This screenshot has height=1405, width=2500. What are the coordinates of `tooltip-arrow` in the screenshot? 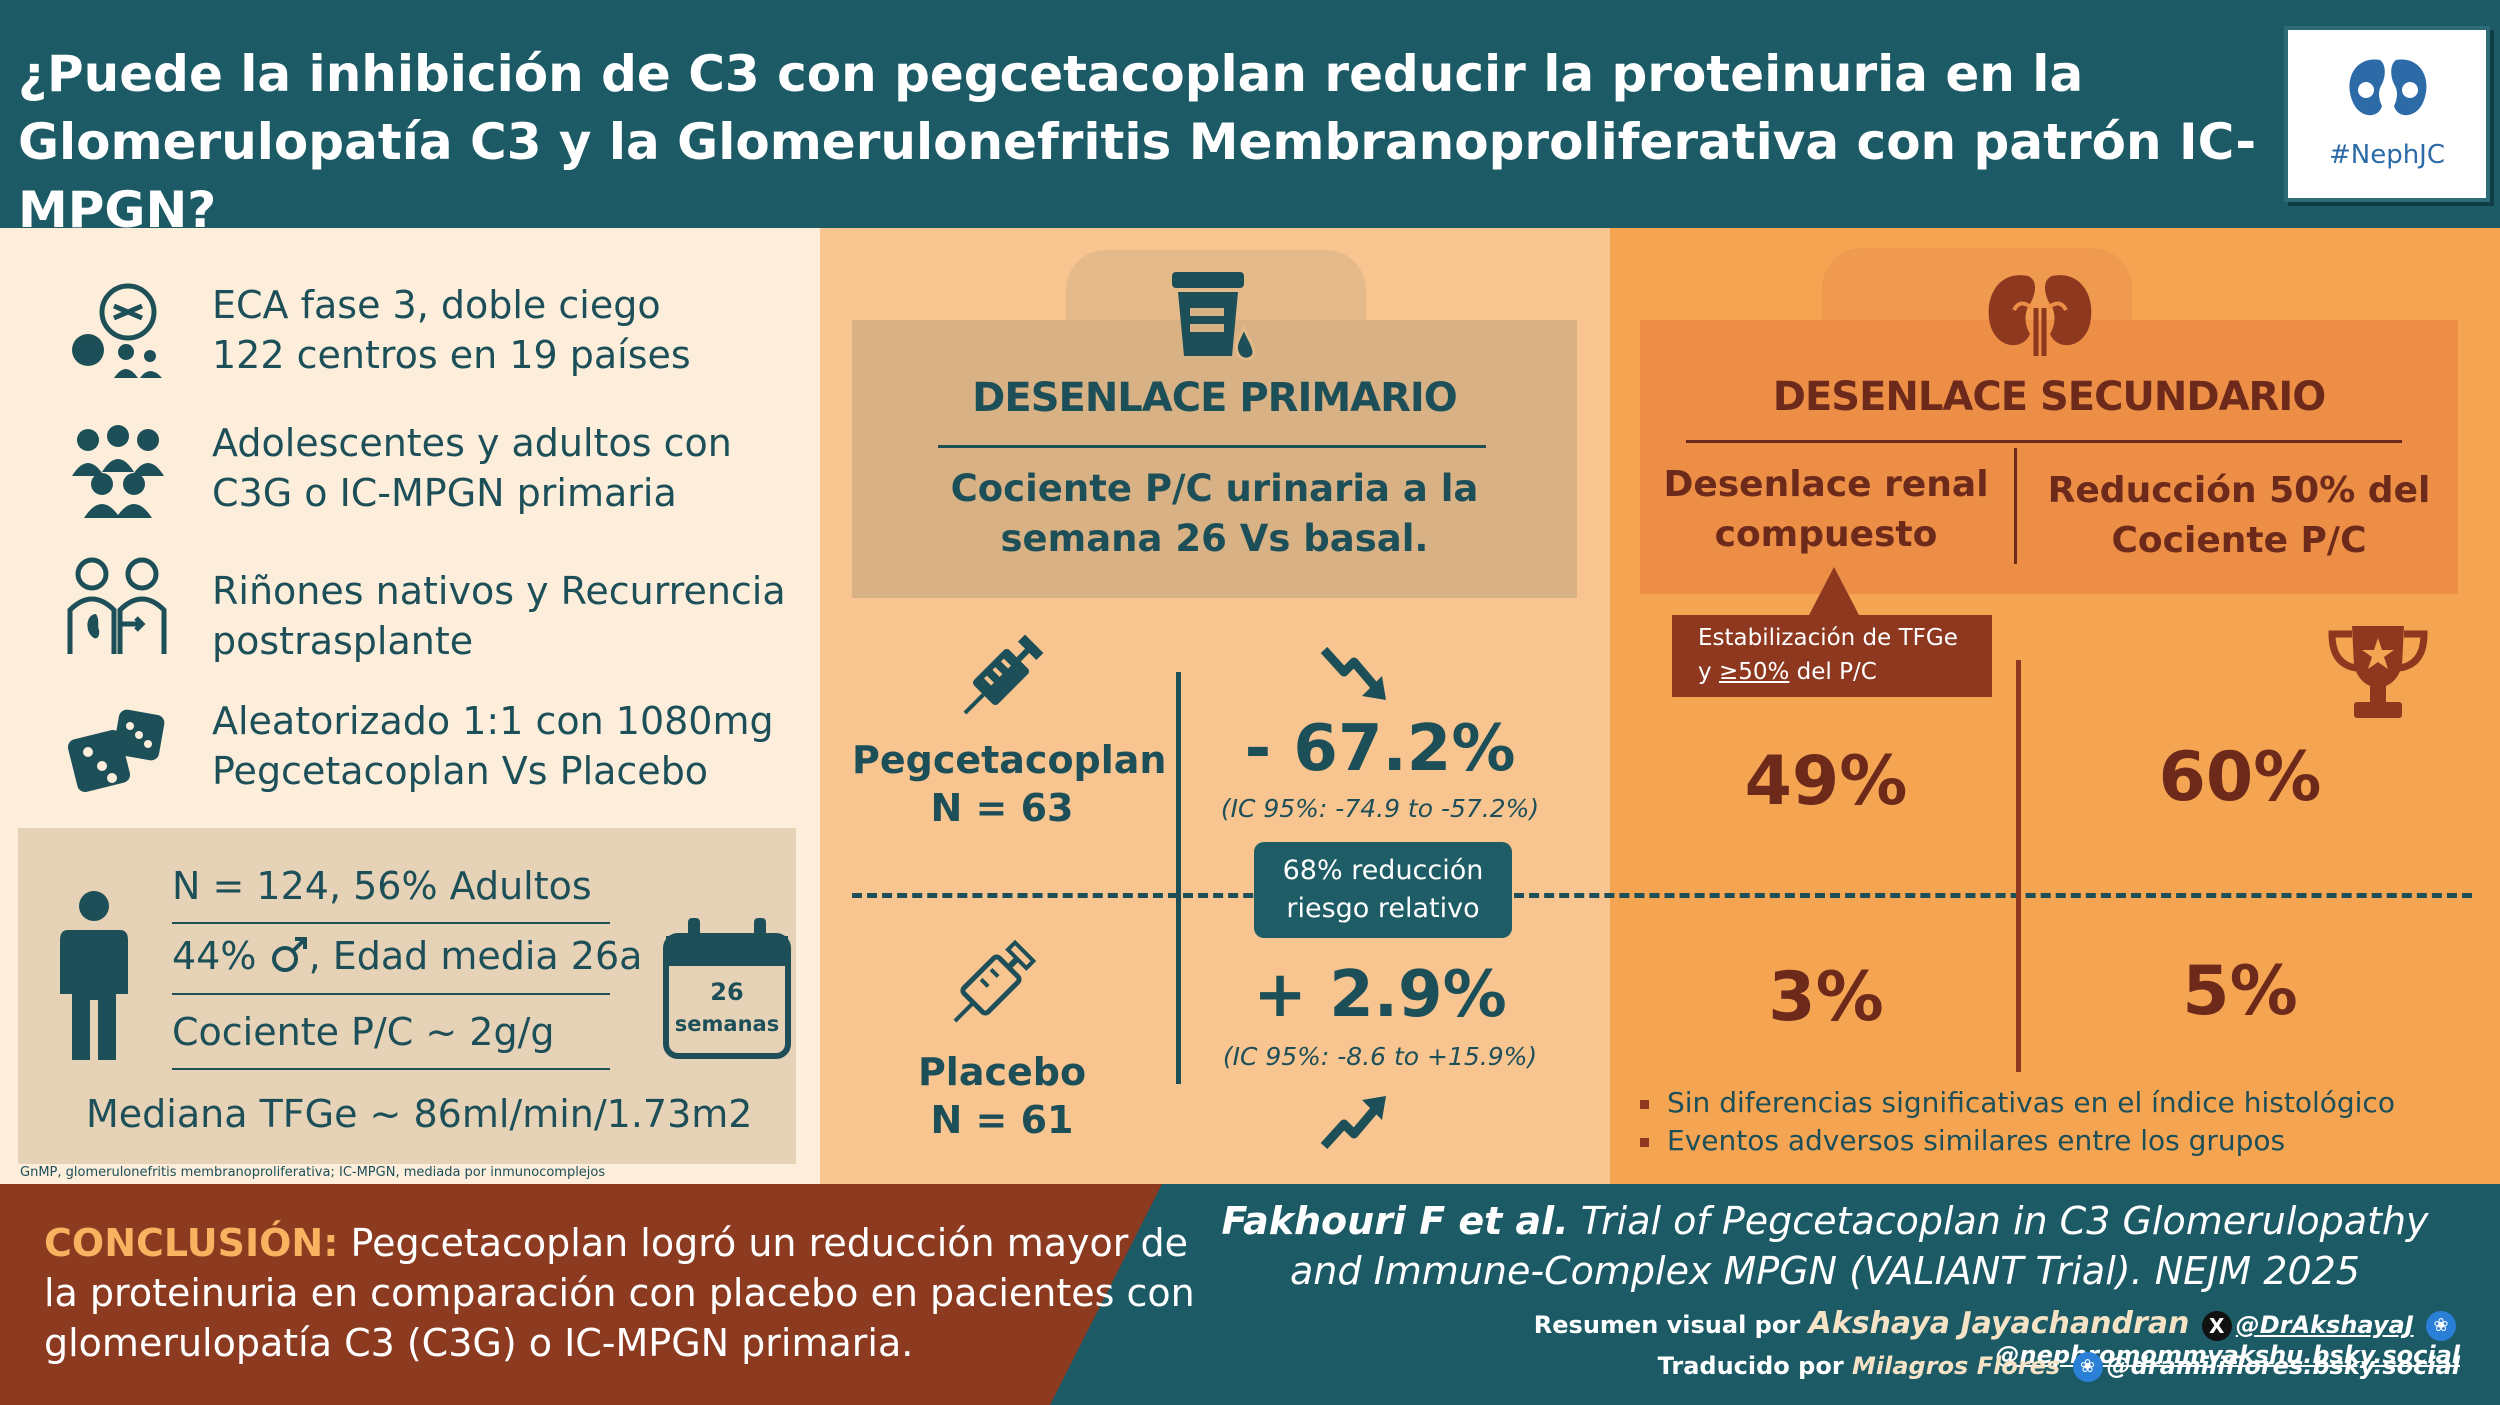 It's located at (1834, 592).